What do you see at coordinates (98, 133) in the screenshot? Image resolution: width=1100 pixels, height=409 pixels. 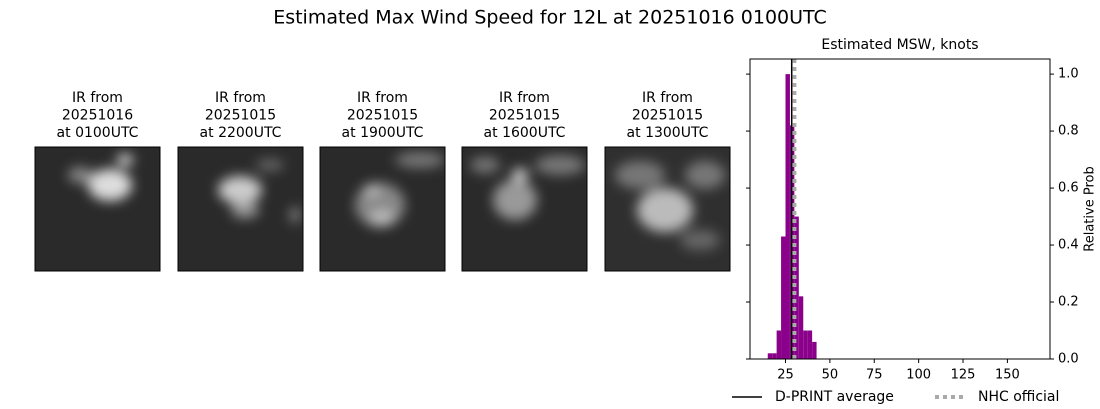 I see `panel-title: at 0100UTC` at bounding box center [98, 133].